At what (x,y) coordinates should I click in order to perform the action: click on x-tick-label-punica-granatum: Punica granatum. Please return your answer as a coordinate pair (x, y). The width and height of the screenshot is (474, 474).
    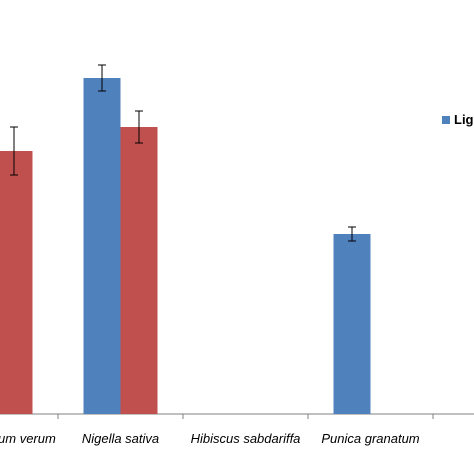
    Looking at the image, I should click on (370, 438).